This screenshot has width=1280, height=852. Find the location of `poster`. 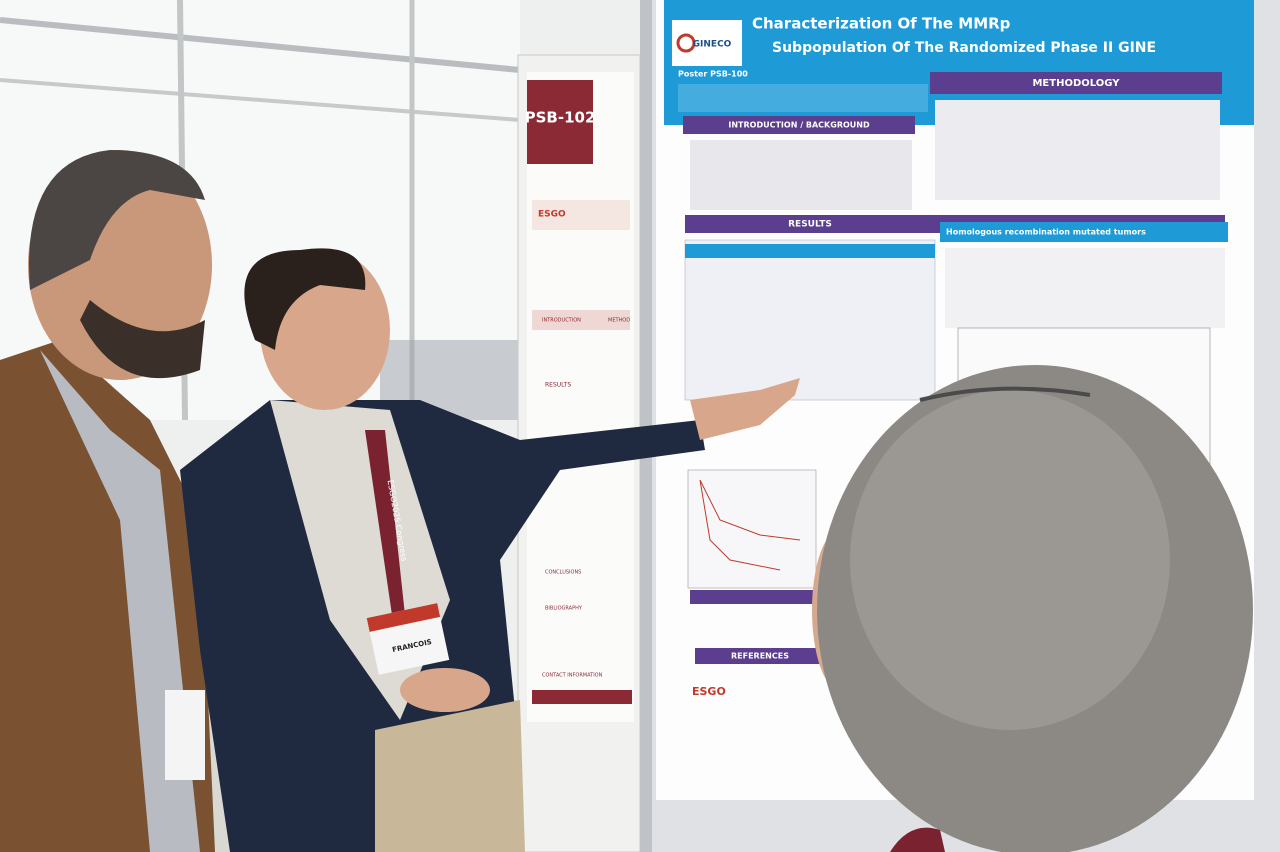

poster is located at coordinates (580, 397).